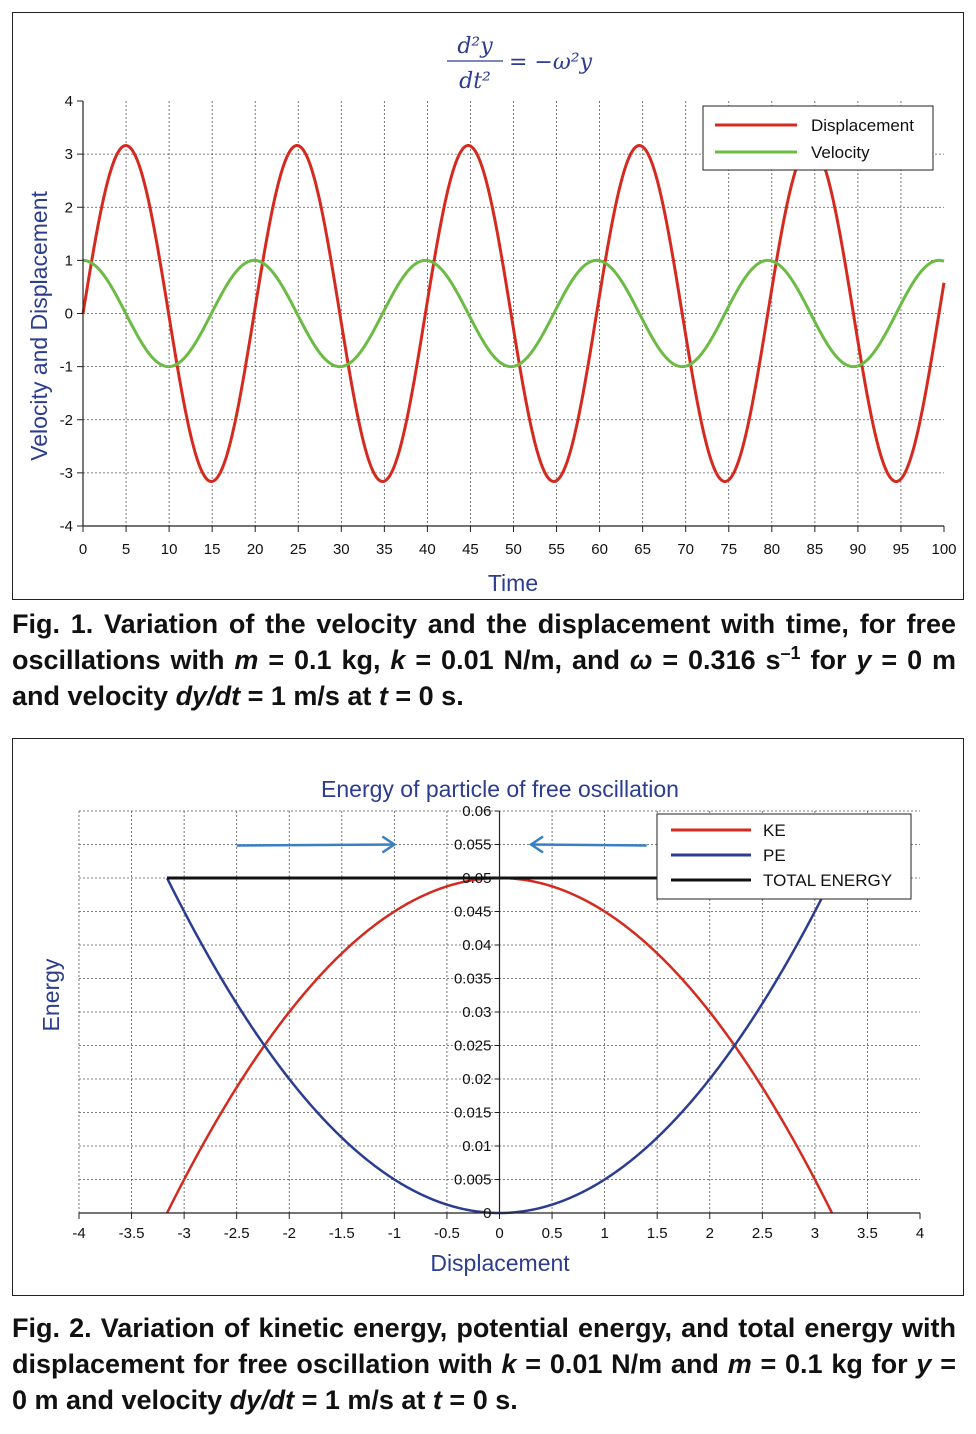 This screenshot has width=976, height=1434. What do you see at coordinates (475, 46) in the screenshot?
I see `equation-numerator: d²y` at bounding box center [475, 46].